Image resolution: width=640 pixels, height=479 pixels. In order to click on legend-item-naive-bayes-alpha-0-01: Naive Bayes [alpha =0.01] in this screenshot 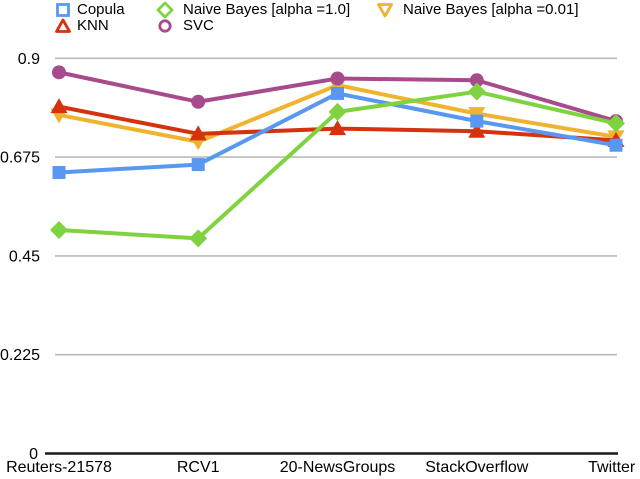, I will do `click(477, 9)`.